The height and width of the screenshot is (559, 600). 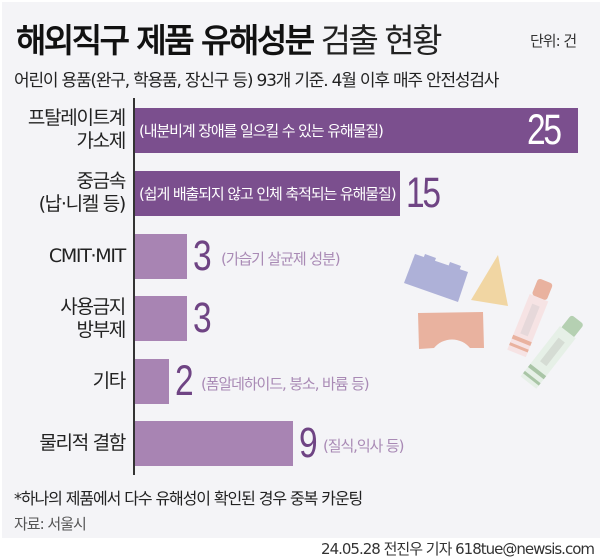 I want to click on triangle-block-icon, so click(x=489, y=280).